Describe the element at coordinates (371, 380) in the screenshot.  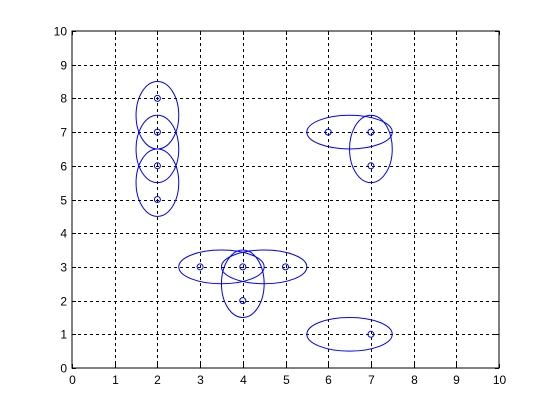
I see `x-tick-label: 7` at that location.